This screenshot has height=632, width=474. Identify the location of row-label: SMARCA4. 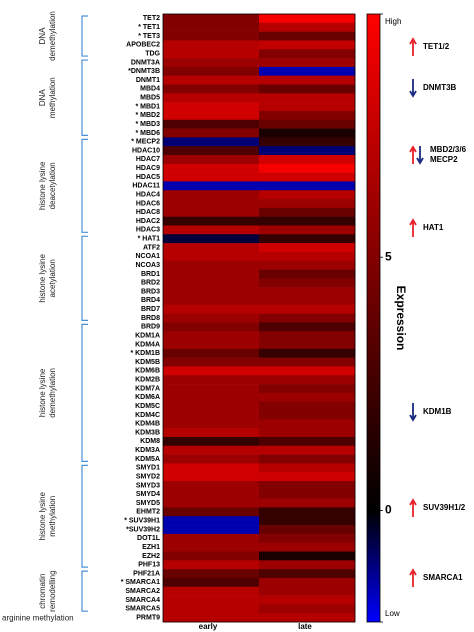
(142, 600).